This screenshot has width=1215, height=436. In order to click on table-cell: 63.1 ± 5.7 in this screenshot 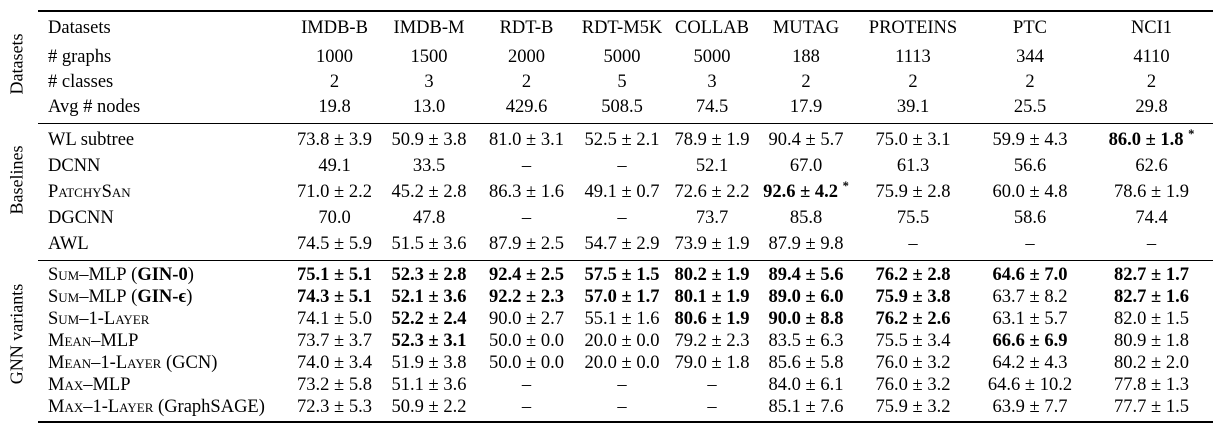, I will do `click(1030, 318)`.